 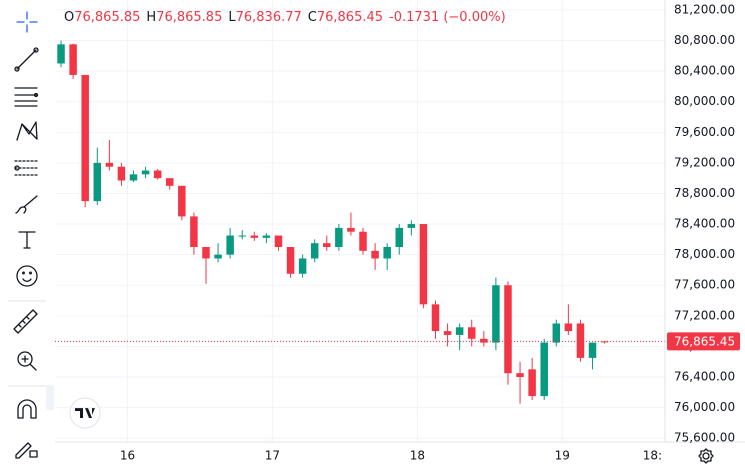 I want to click on ohlc-value: 76,836.77, so click(x=269, y=17).